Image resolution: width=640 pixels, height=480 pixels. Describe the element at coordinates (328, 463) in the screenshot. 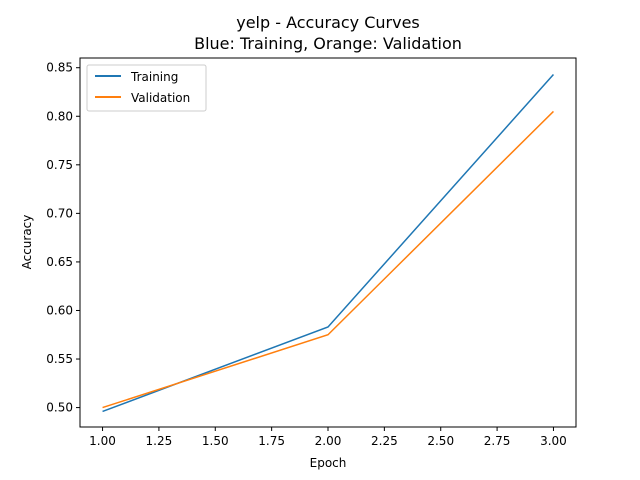

I see `x-axis-label: Epoch` at that location.